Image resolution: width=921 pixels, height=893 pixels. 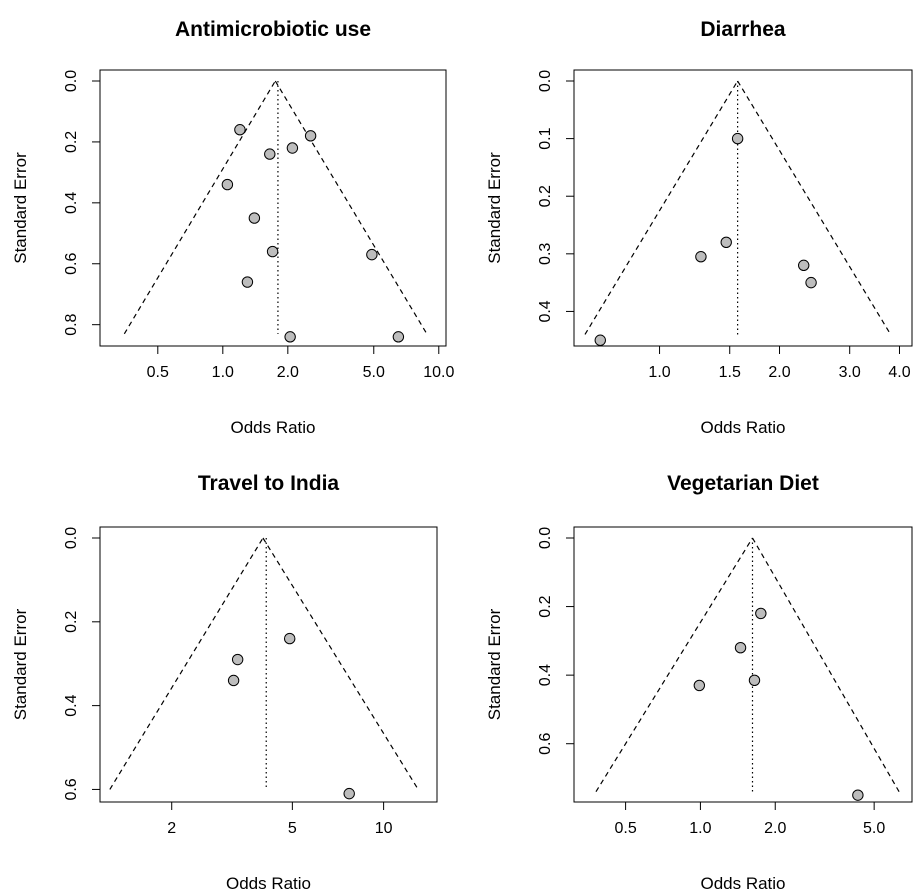 I want to click on x-tick-label: 1.5, so click(x=730, y=372).